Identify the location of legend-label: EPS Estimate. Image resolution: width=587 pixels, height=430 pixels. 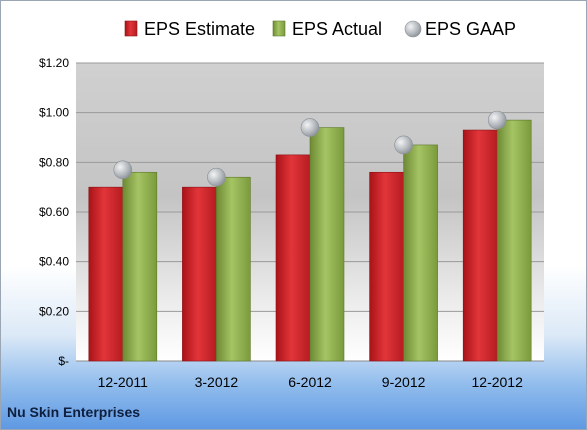
(199, 29).